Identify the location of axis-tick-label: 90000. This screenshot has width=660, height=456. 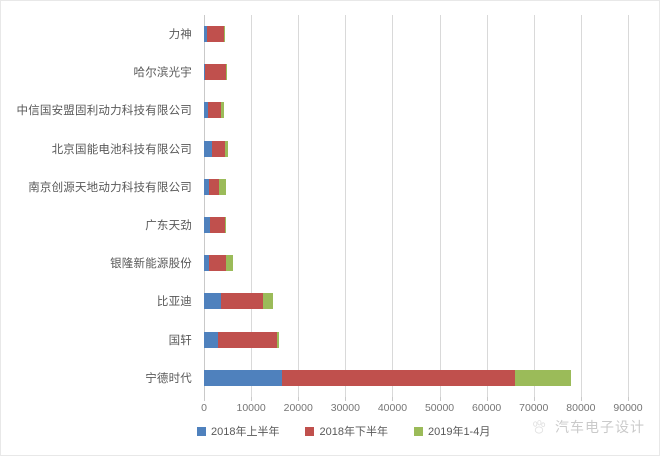
(628, 408).